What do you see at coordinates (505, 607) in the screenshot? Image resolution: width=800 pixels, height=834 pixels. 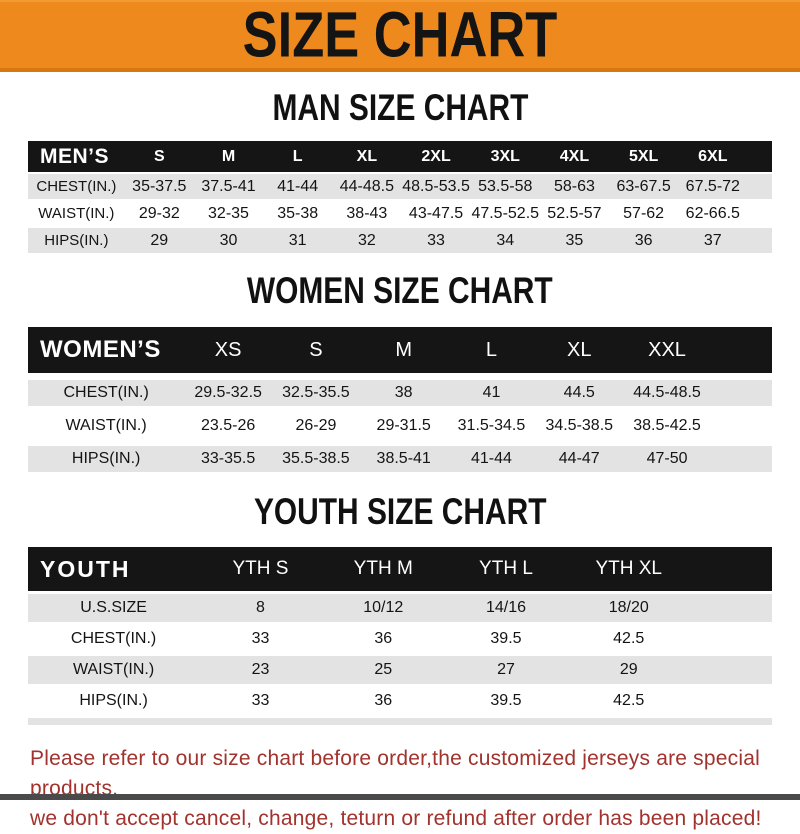 I see `cell-value: 14/16` at bounding box center [505, 607].